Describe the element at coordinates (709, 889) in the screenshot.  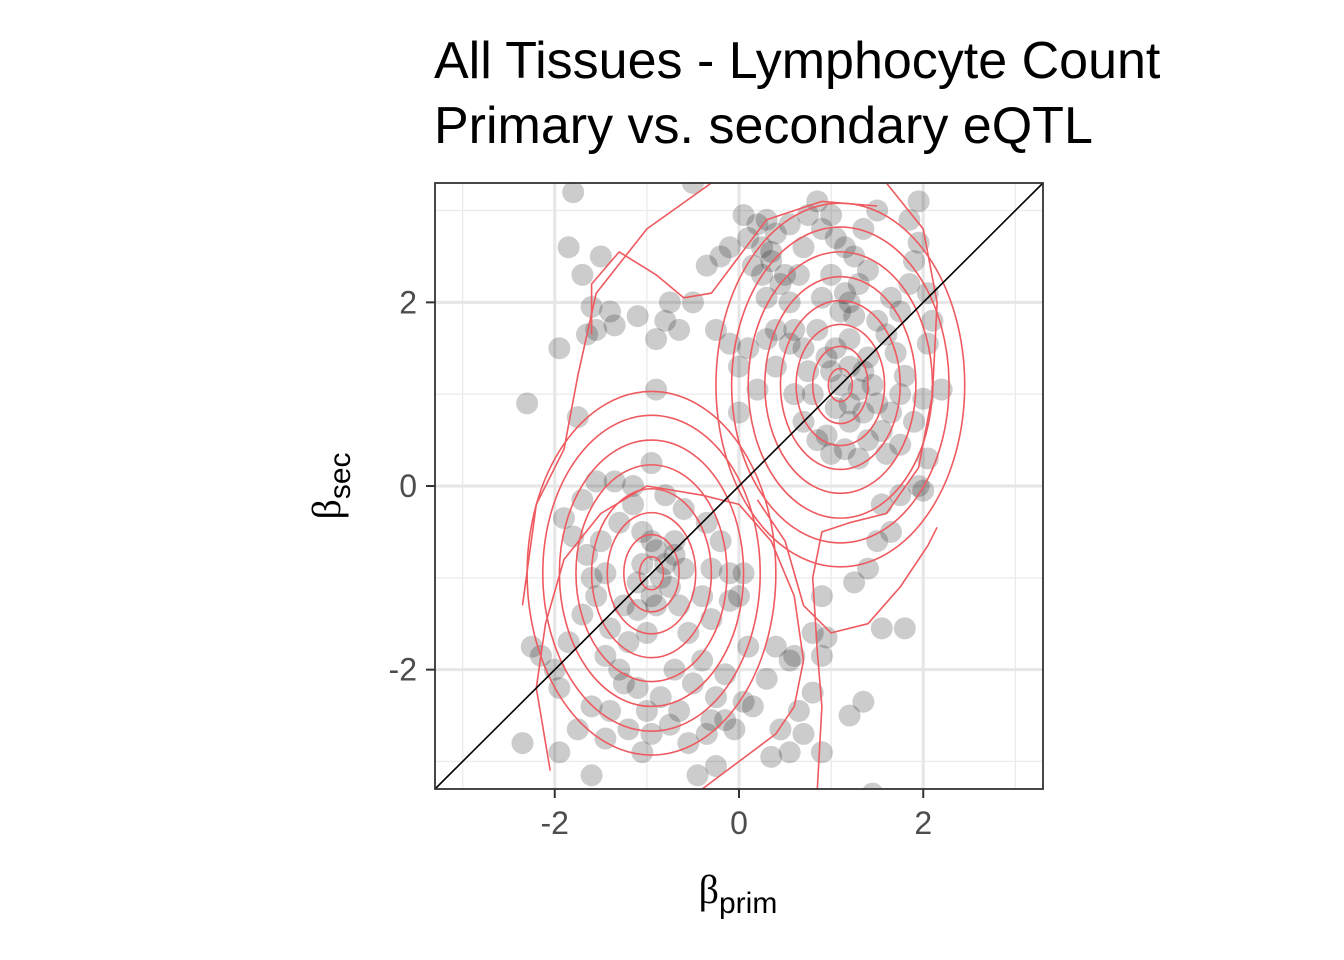
I see `x-axis-label-symbol: β` at that location.